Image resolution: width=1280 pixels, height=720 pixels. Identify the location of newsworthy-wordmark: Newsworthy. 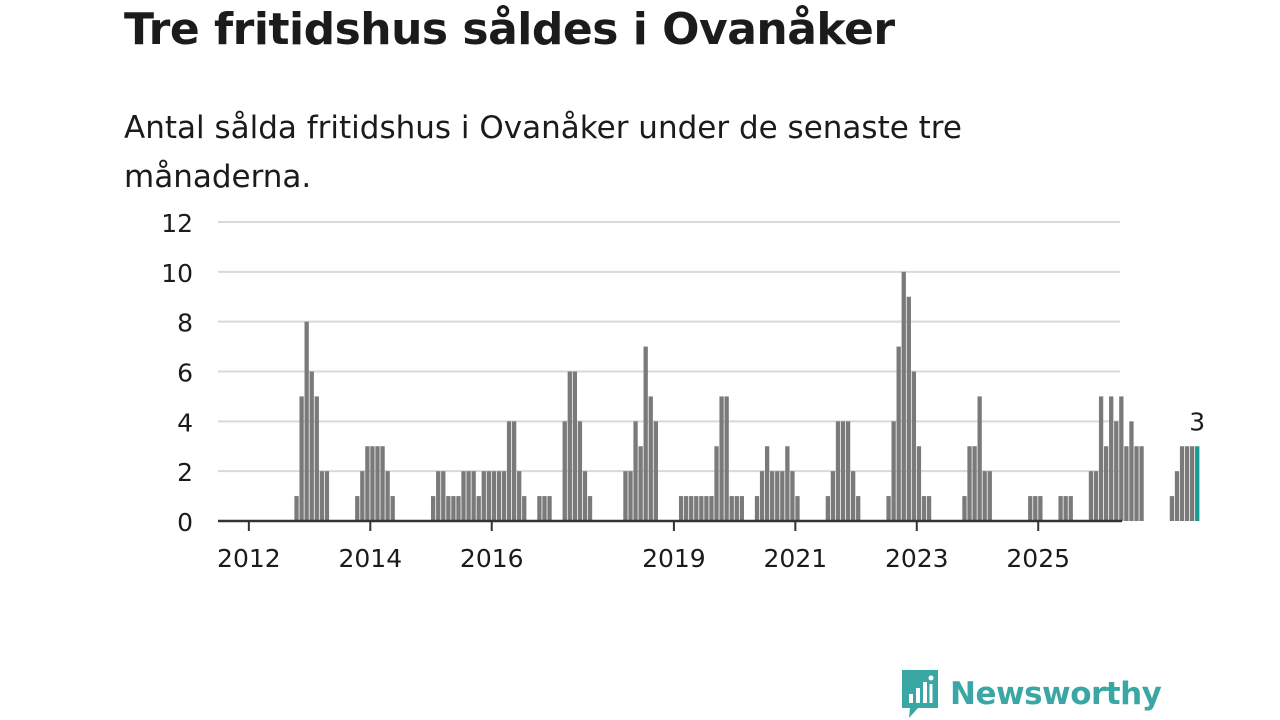
(1056, 694).